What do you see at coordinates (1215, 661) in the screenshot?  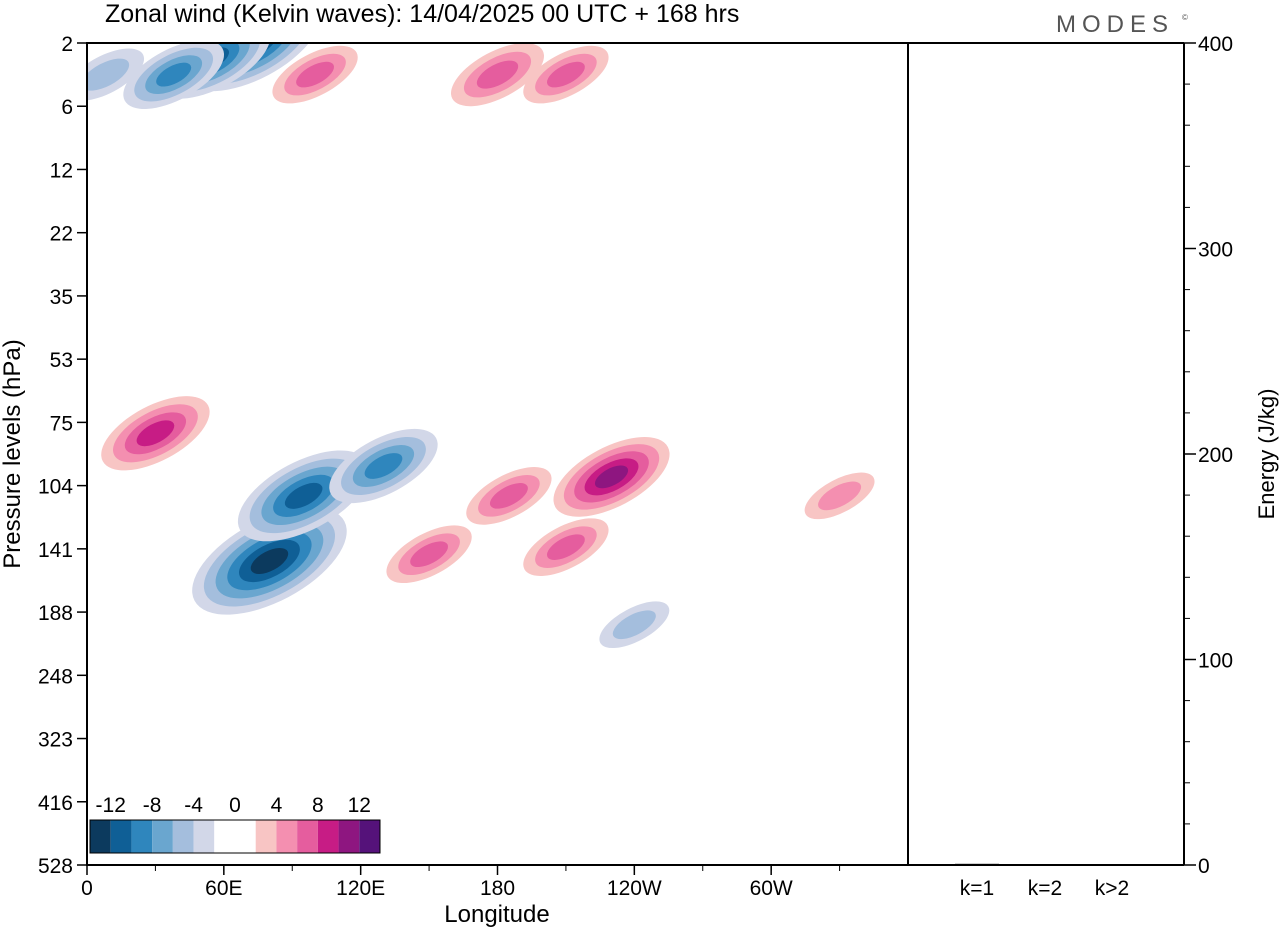 I see `energy-tick-label: 100` at bounding box center [1215, 661].